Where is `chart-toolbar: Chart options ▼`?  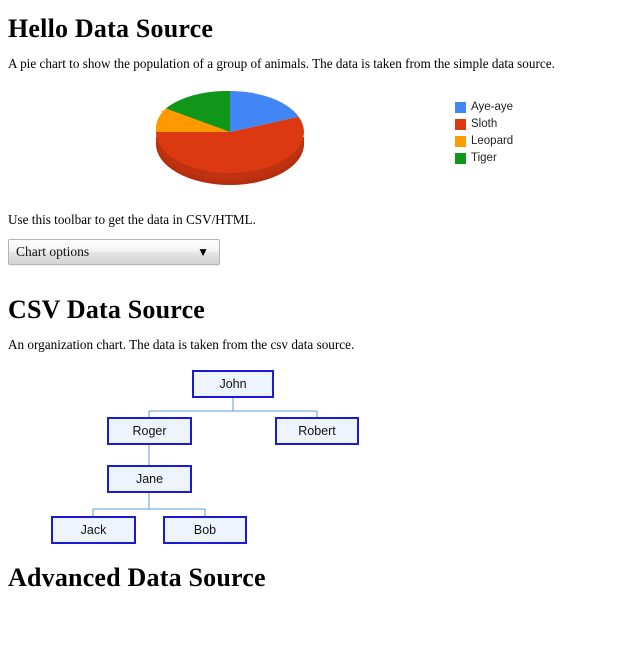
chart-toolbar: Chart options ▼ is located at coordinates (318, 251).